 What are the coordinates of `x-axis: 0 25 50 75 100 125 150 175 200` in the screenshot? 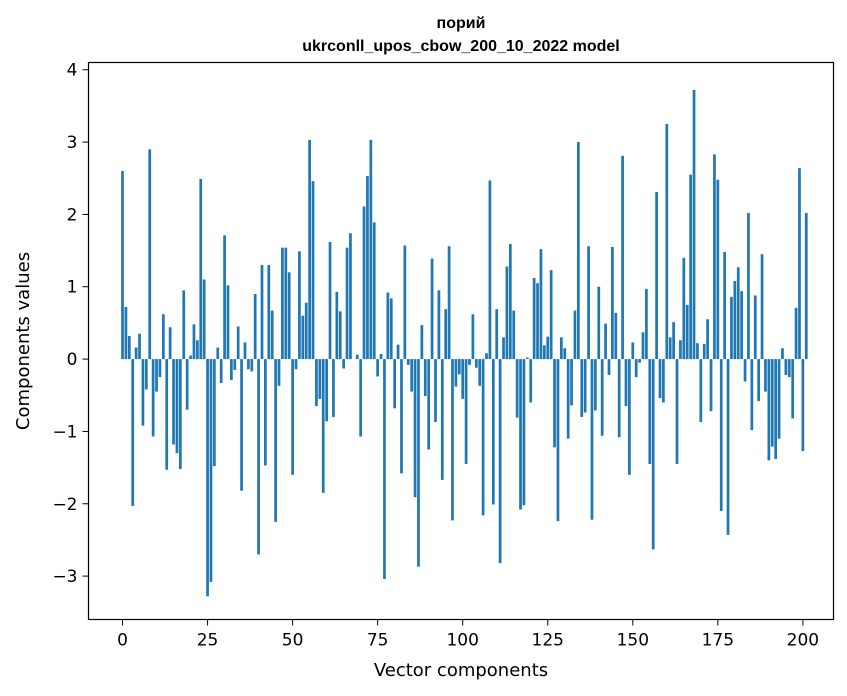 It's located at (468, 635).